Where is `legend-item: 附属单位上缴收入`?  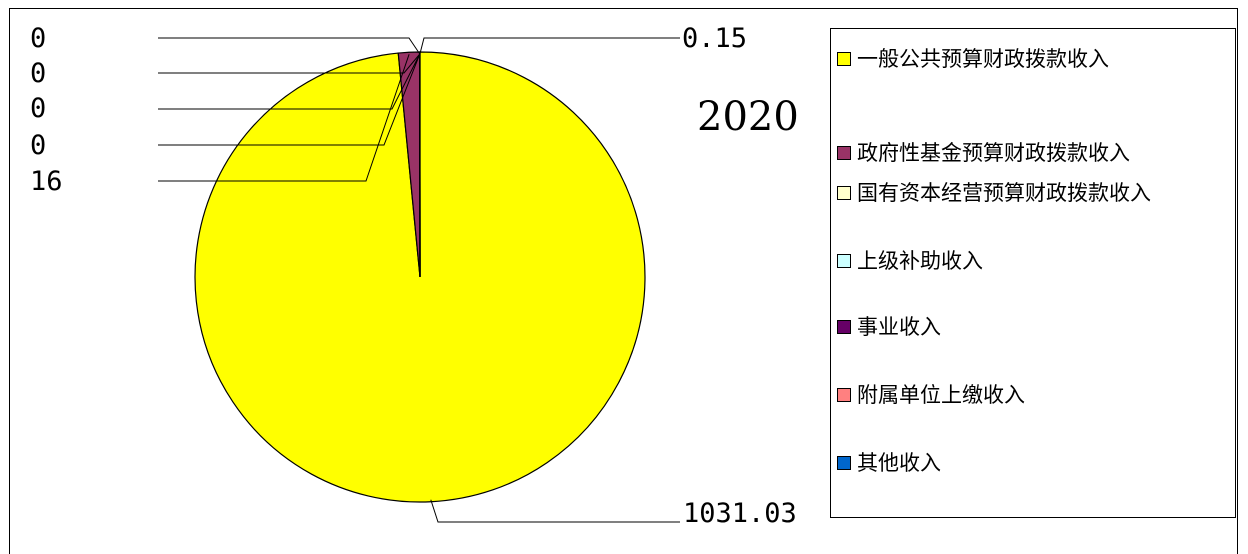 legend-item: 附属单位上缴收入 is located at coordinates (1027, 395).